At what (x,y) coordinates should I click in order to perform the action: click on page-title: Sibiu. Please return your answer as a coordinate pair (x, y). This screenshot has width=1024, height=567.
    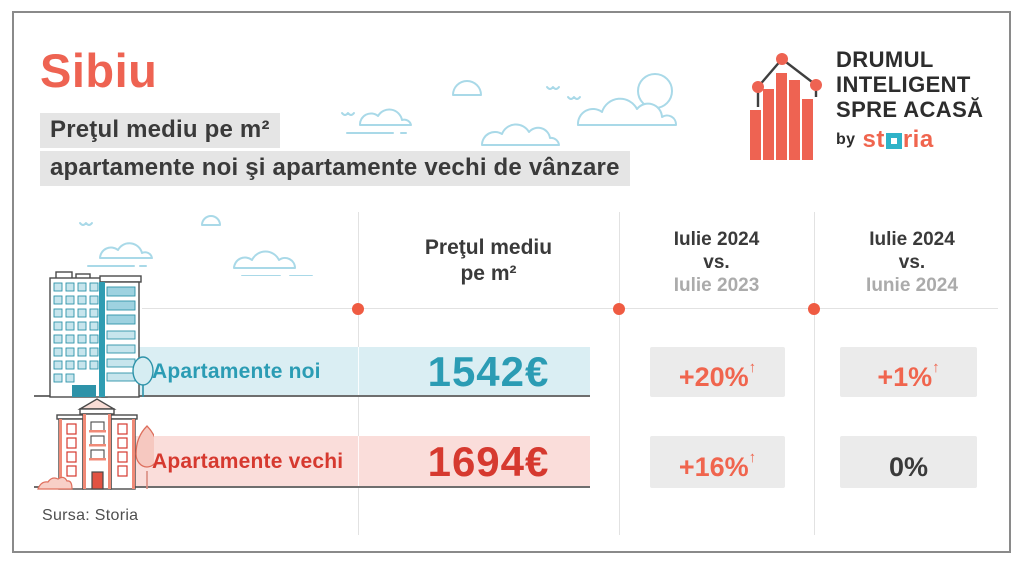
    Looking at the image, I should click on (99, 70).